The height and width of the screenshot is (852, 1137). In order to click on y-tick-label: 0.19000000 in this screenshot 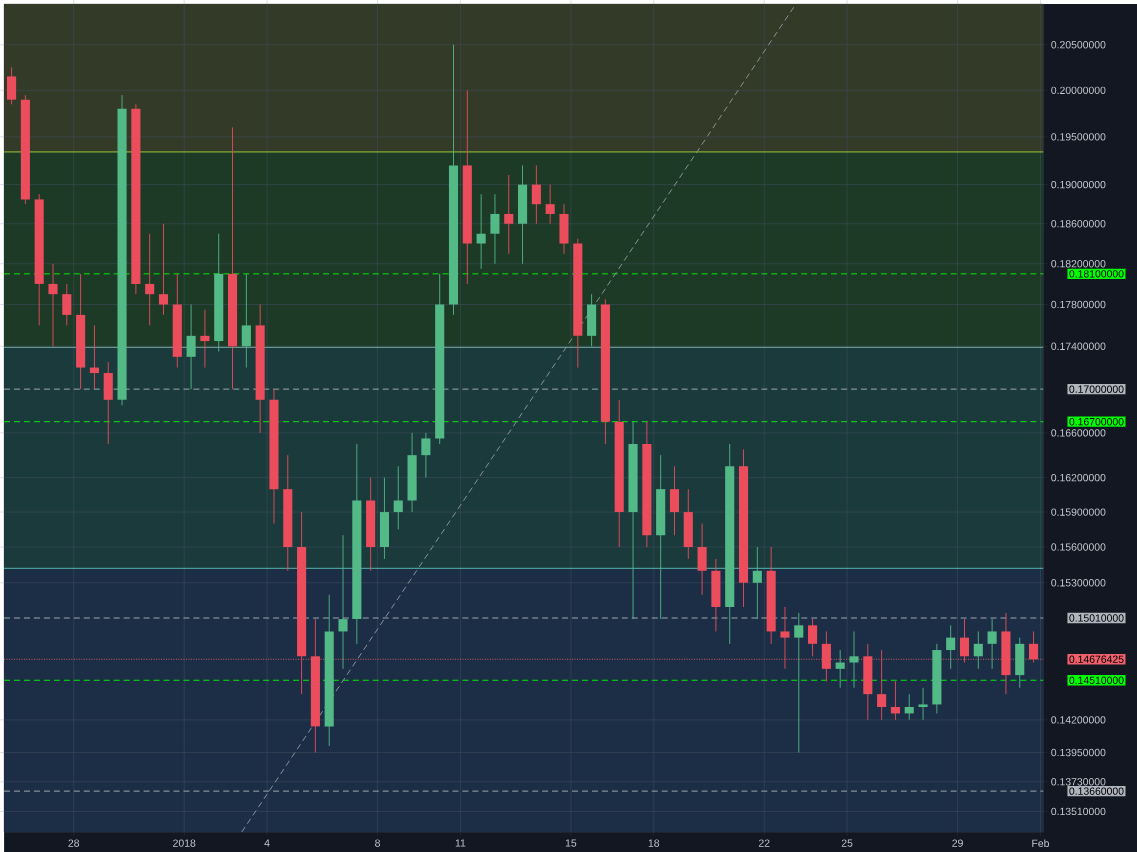, I will do `click(1078, 184)`.